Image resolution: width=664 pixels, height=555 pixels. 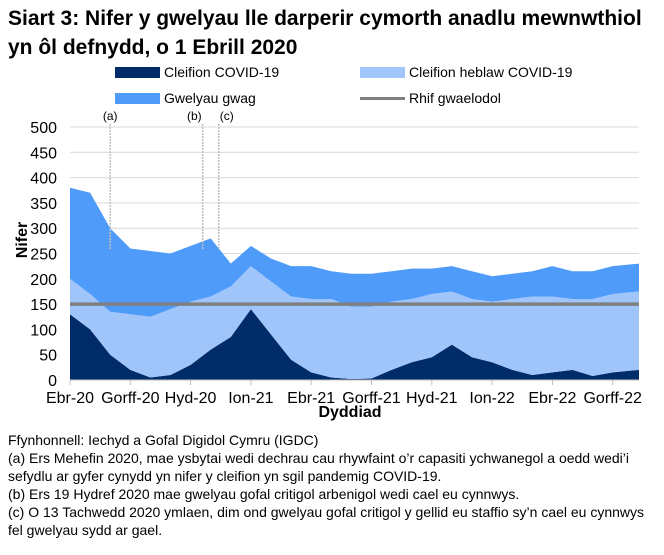 I want to click on annotation-label: (b), so click(x=194, y=116).